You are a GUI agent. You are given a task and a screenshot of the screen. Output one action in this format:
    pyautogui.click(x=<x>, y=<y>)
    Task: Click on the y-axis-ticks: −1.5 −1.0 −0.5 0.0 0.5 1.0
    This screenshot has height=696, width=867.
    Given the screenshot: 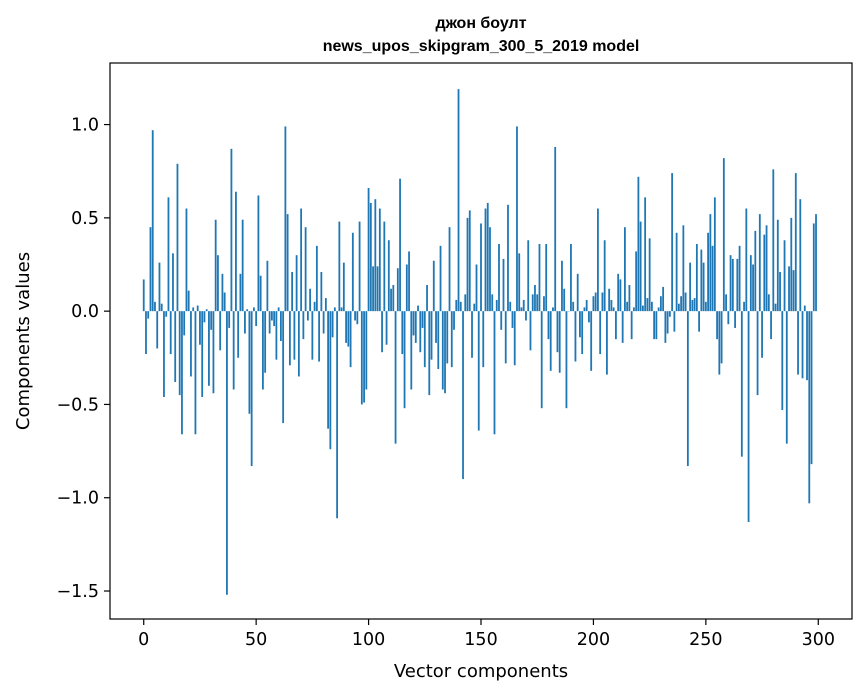 What is the action you would take?
    pyautogui.click(x=83, y=359)
    